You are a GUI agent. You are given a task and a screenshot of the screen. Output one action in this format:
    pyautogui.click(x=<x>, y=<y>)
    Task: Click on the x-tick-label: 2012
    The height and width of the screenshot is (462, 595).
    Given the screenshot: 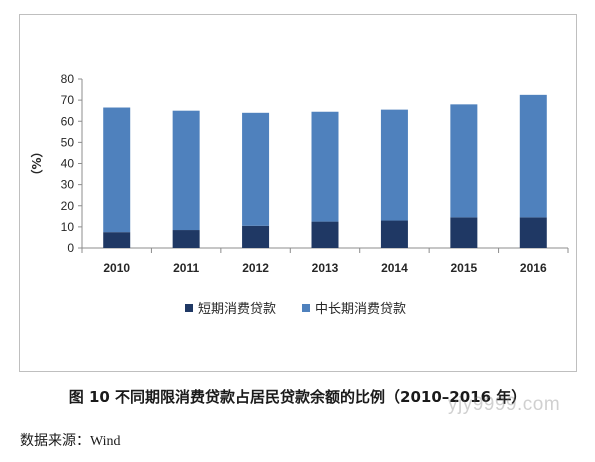 What is the action you would take?
    pyautogui.click(x=255, y=268)
    